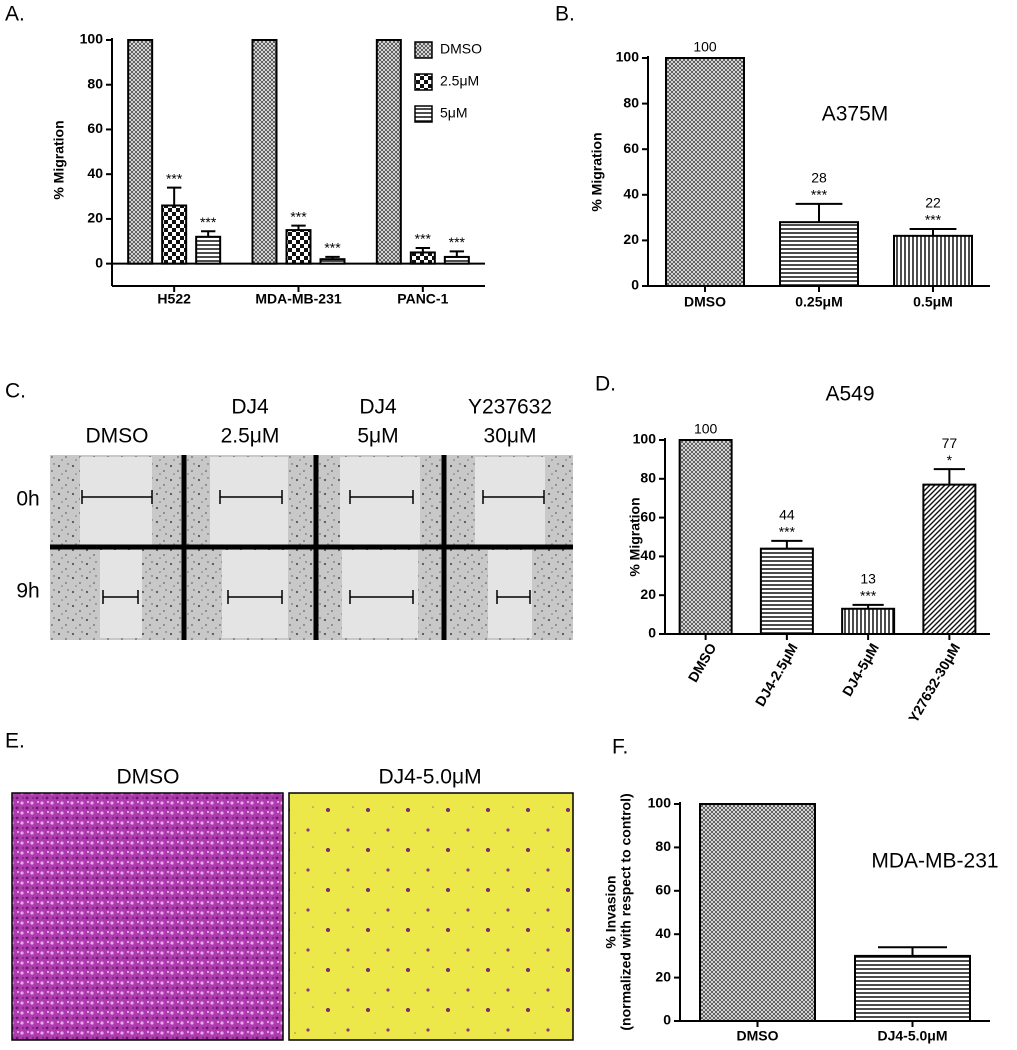 The height and width of the screenshot is (1050, 1017). What do you see at coordinates (611, 911) in the screenshot?
I see `y-axis-label: % Invasion` at bounding box center [611, 911].